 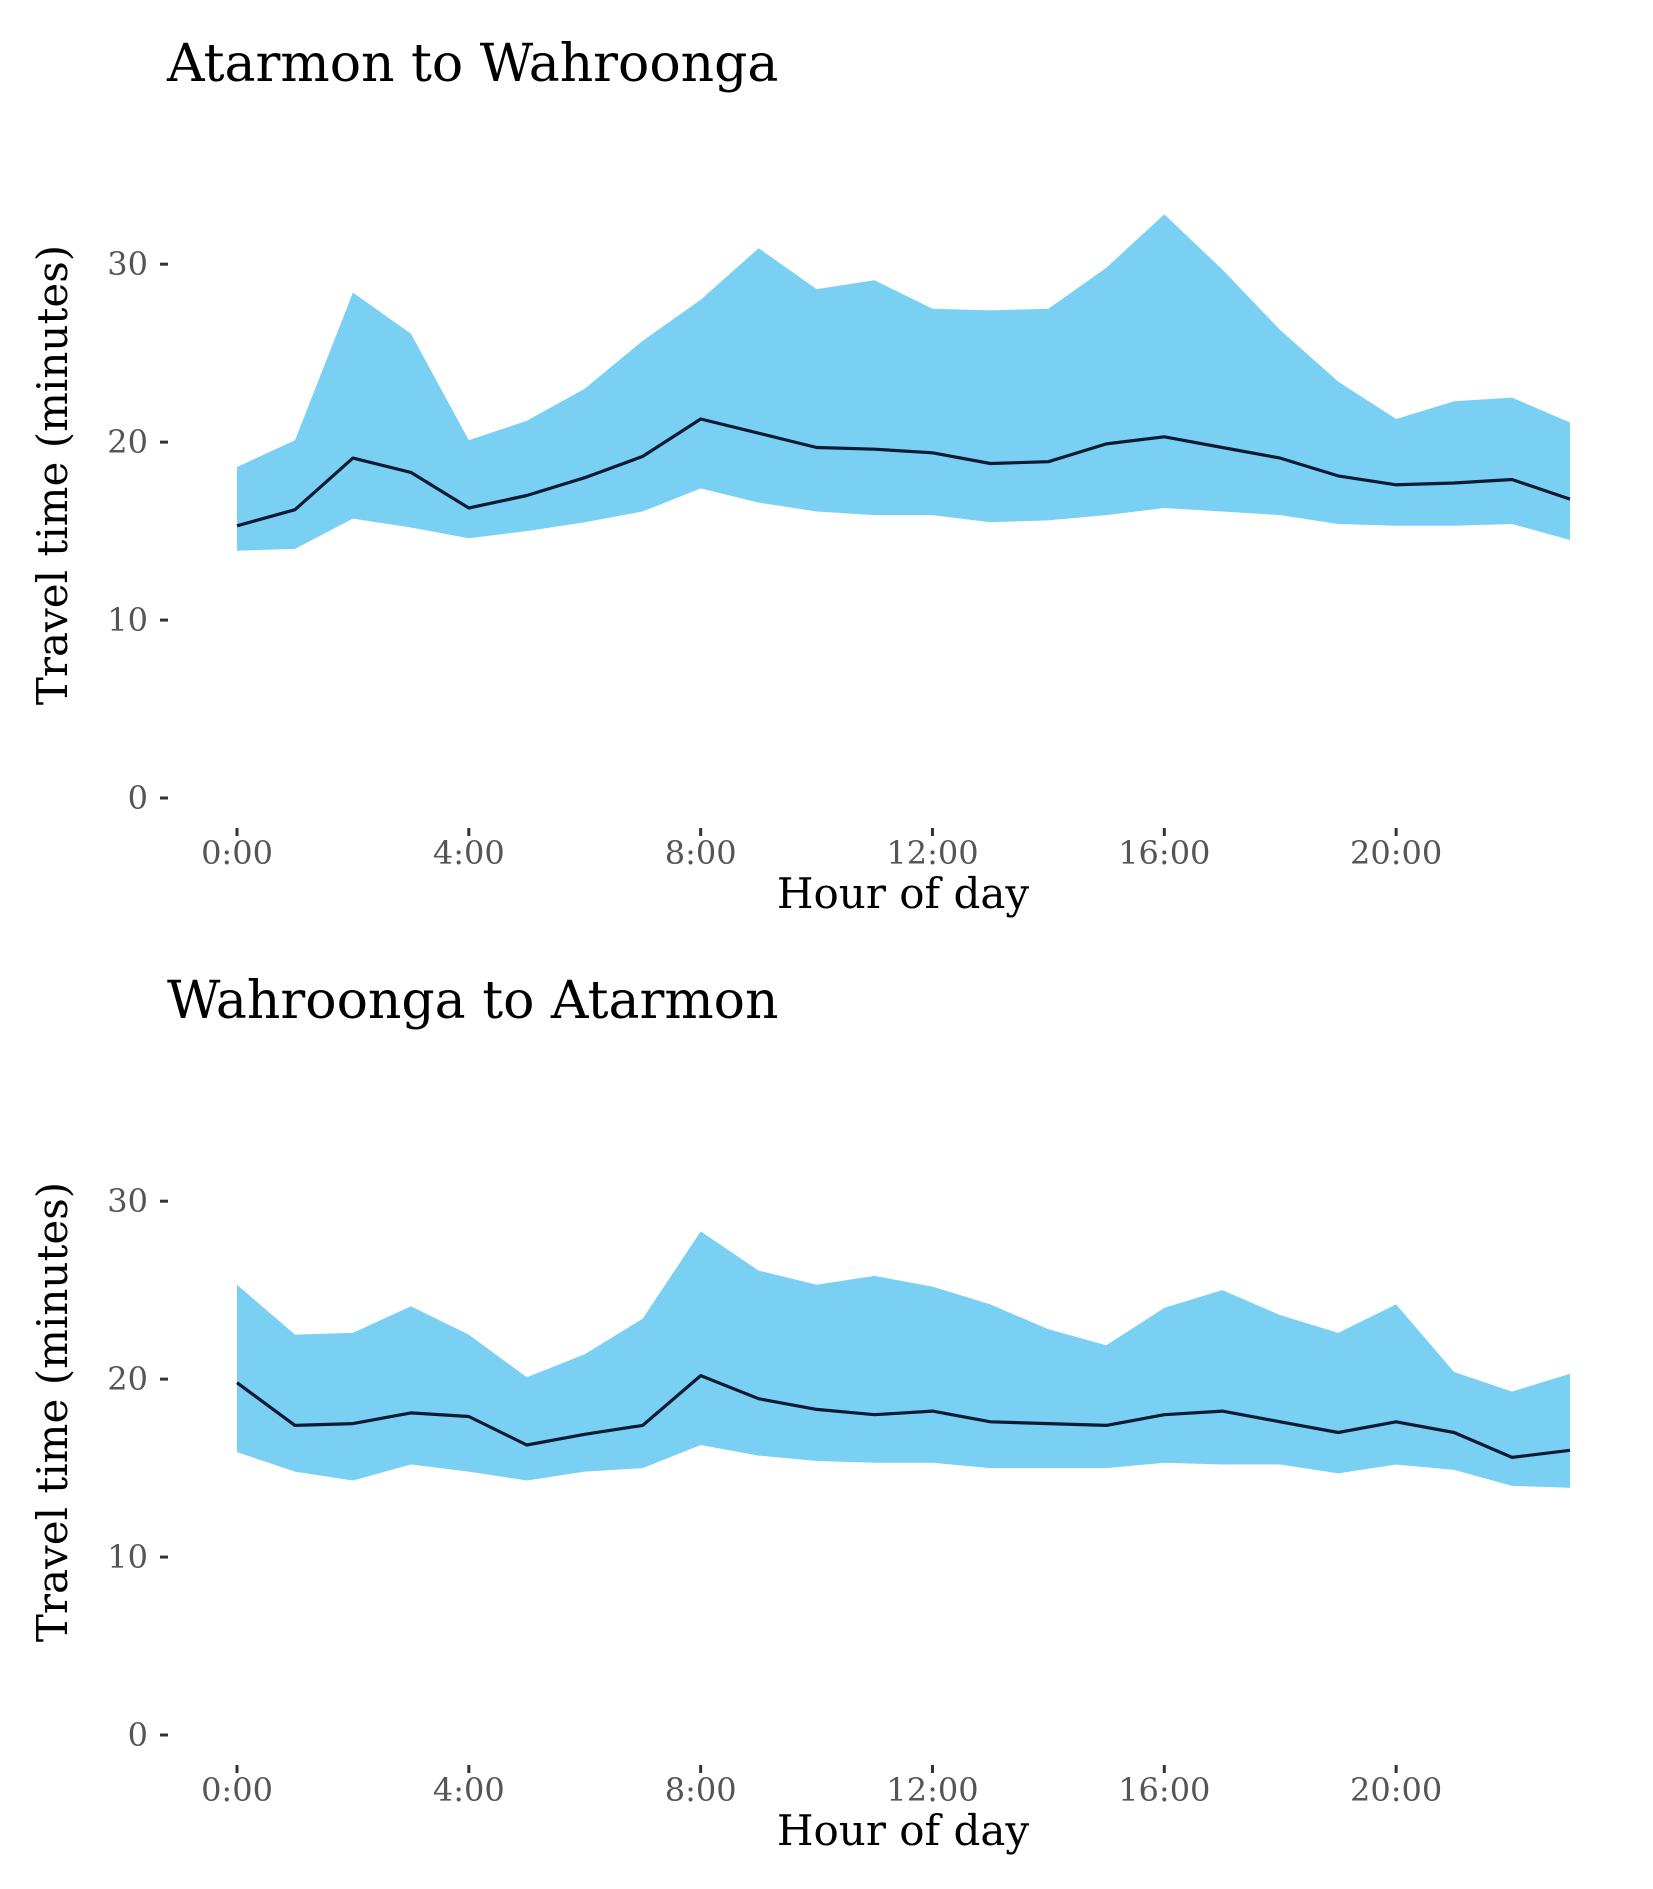 What do you see at coordinates (473, 1001) in the screenshot?
I see `chart-title: Wahroonga to Atarmon` at bounding box center [473, 1001].